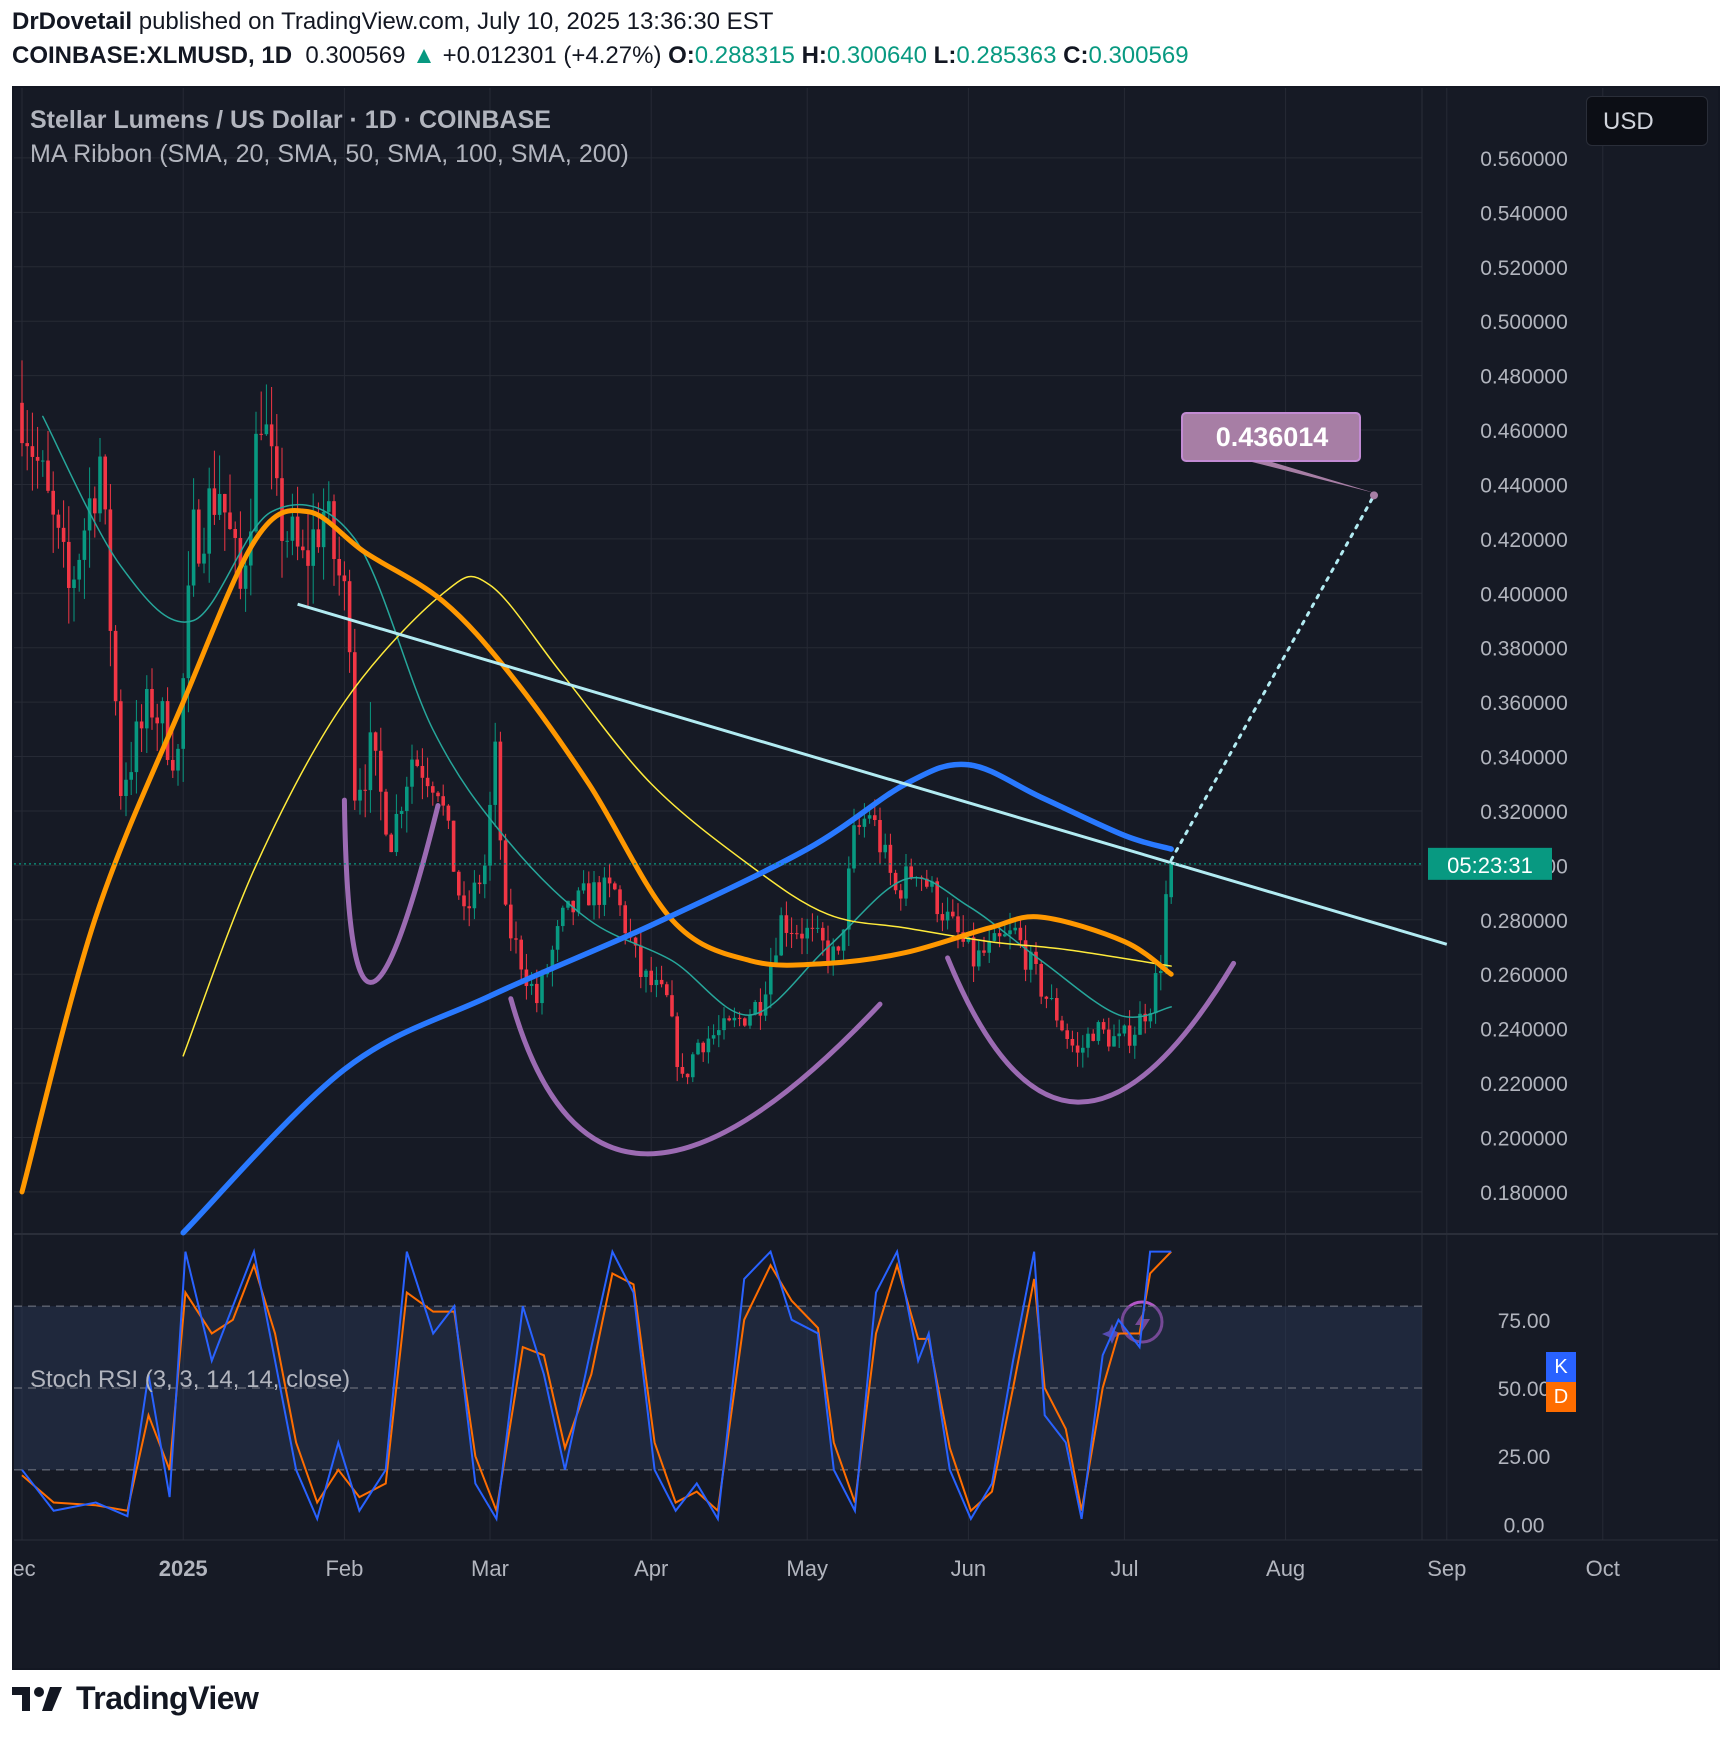 The image size is (1730, 1738). What do you see at coordinates (1524, 213) in the screenshot?
I see `price-axis-label: 0.540000` at bounding box center [1524, 213].